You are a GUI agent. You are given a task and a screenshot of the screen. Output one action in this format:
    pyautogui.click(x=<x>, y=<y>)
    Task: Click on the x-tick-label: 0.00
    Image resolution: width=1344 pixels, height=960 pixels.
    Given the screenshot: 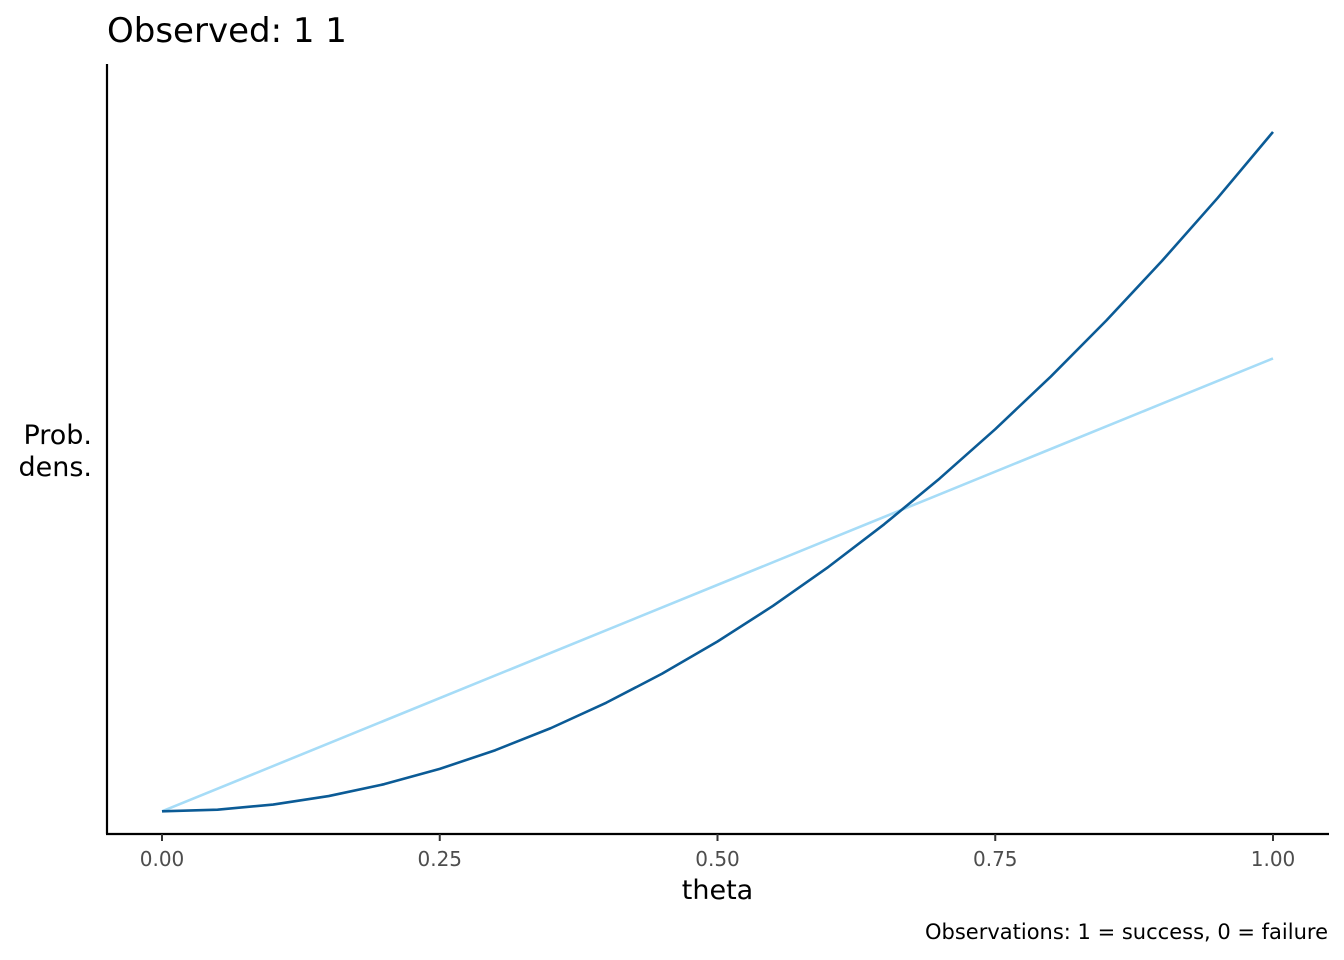 What is the action you would take?
    pyautogui.click(x=162, y=859)
    